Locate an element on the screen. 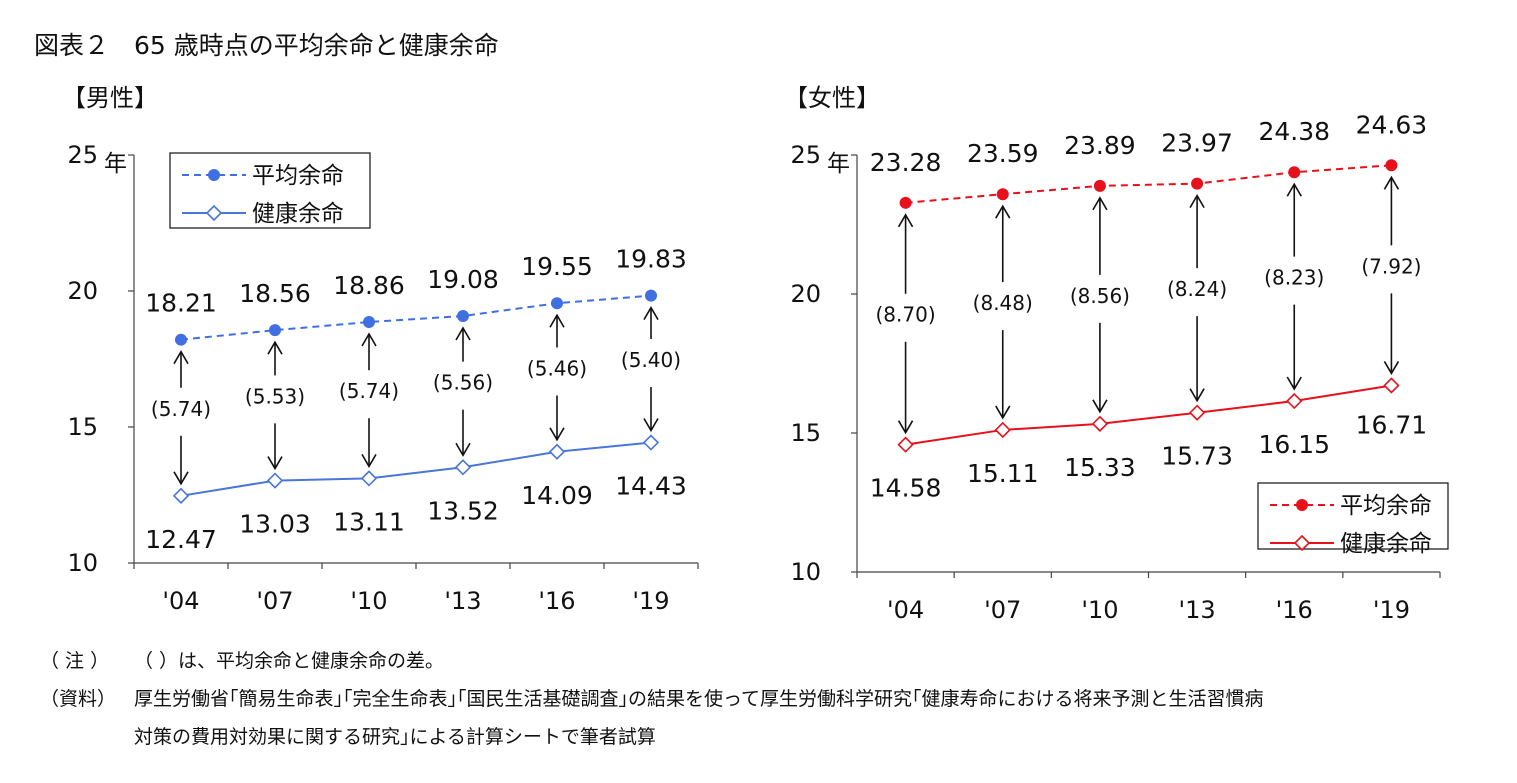 The image size is (1517, 783). data-label-avg: 23.89 is located at coordinates (1100, 145).